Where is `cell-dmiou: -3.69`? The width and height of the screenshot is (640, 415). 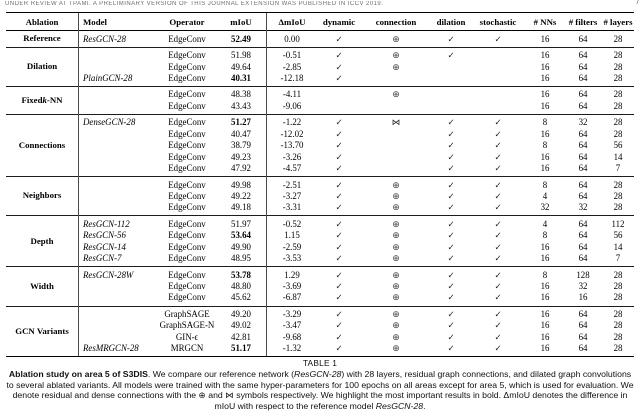 cell-dmiou: -3.69 is located at coordinates (292, 286).